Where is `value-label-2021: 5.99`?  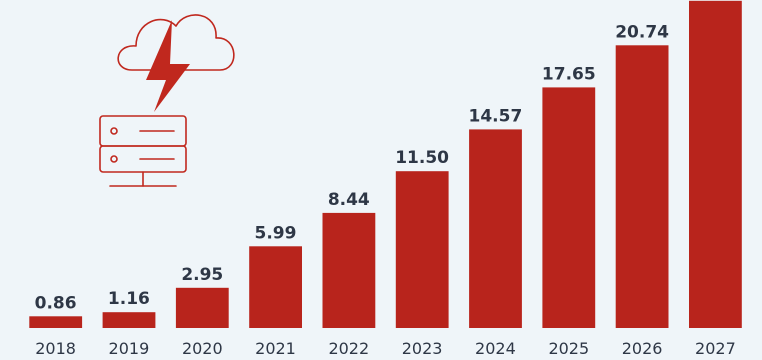 value-label-2021: 5.99 is located at coordinates (276, 233).